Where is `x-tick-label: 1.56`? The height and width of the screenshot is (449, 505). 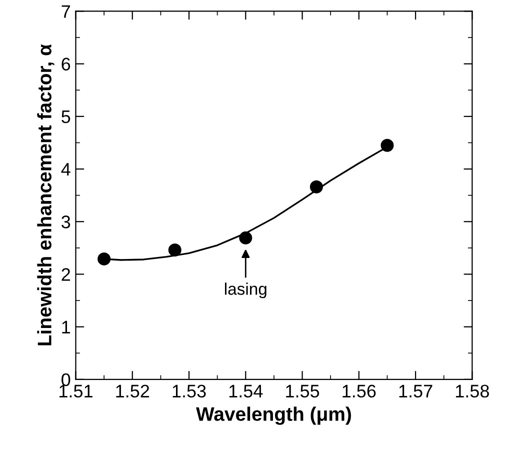 x-tick-label: 1.56 is located at coordinates (359, 391).